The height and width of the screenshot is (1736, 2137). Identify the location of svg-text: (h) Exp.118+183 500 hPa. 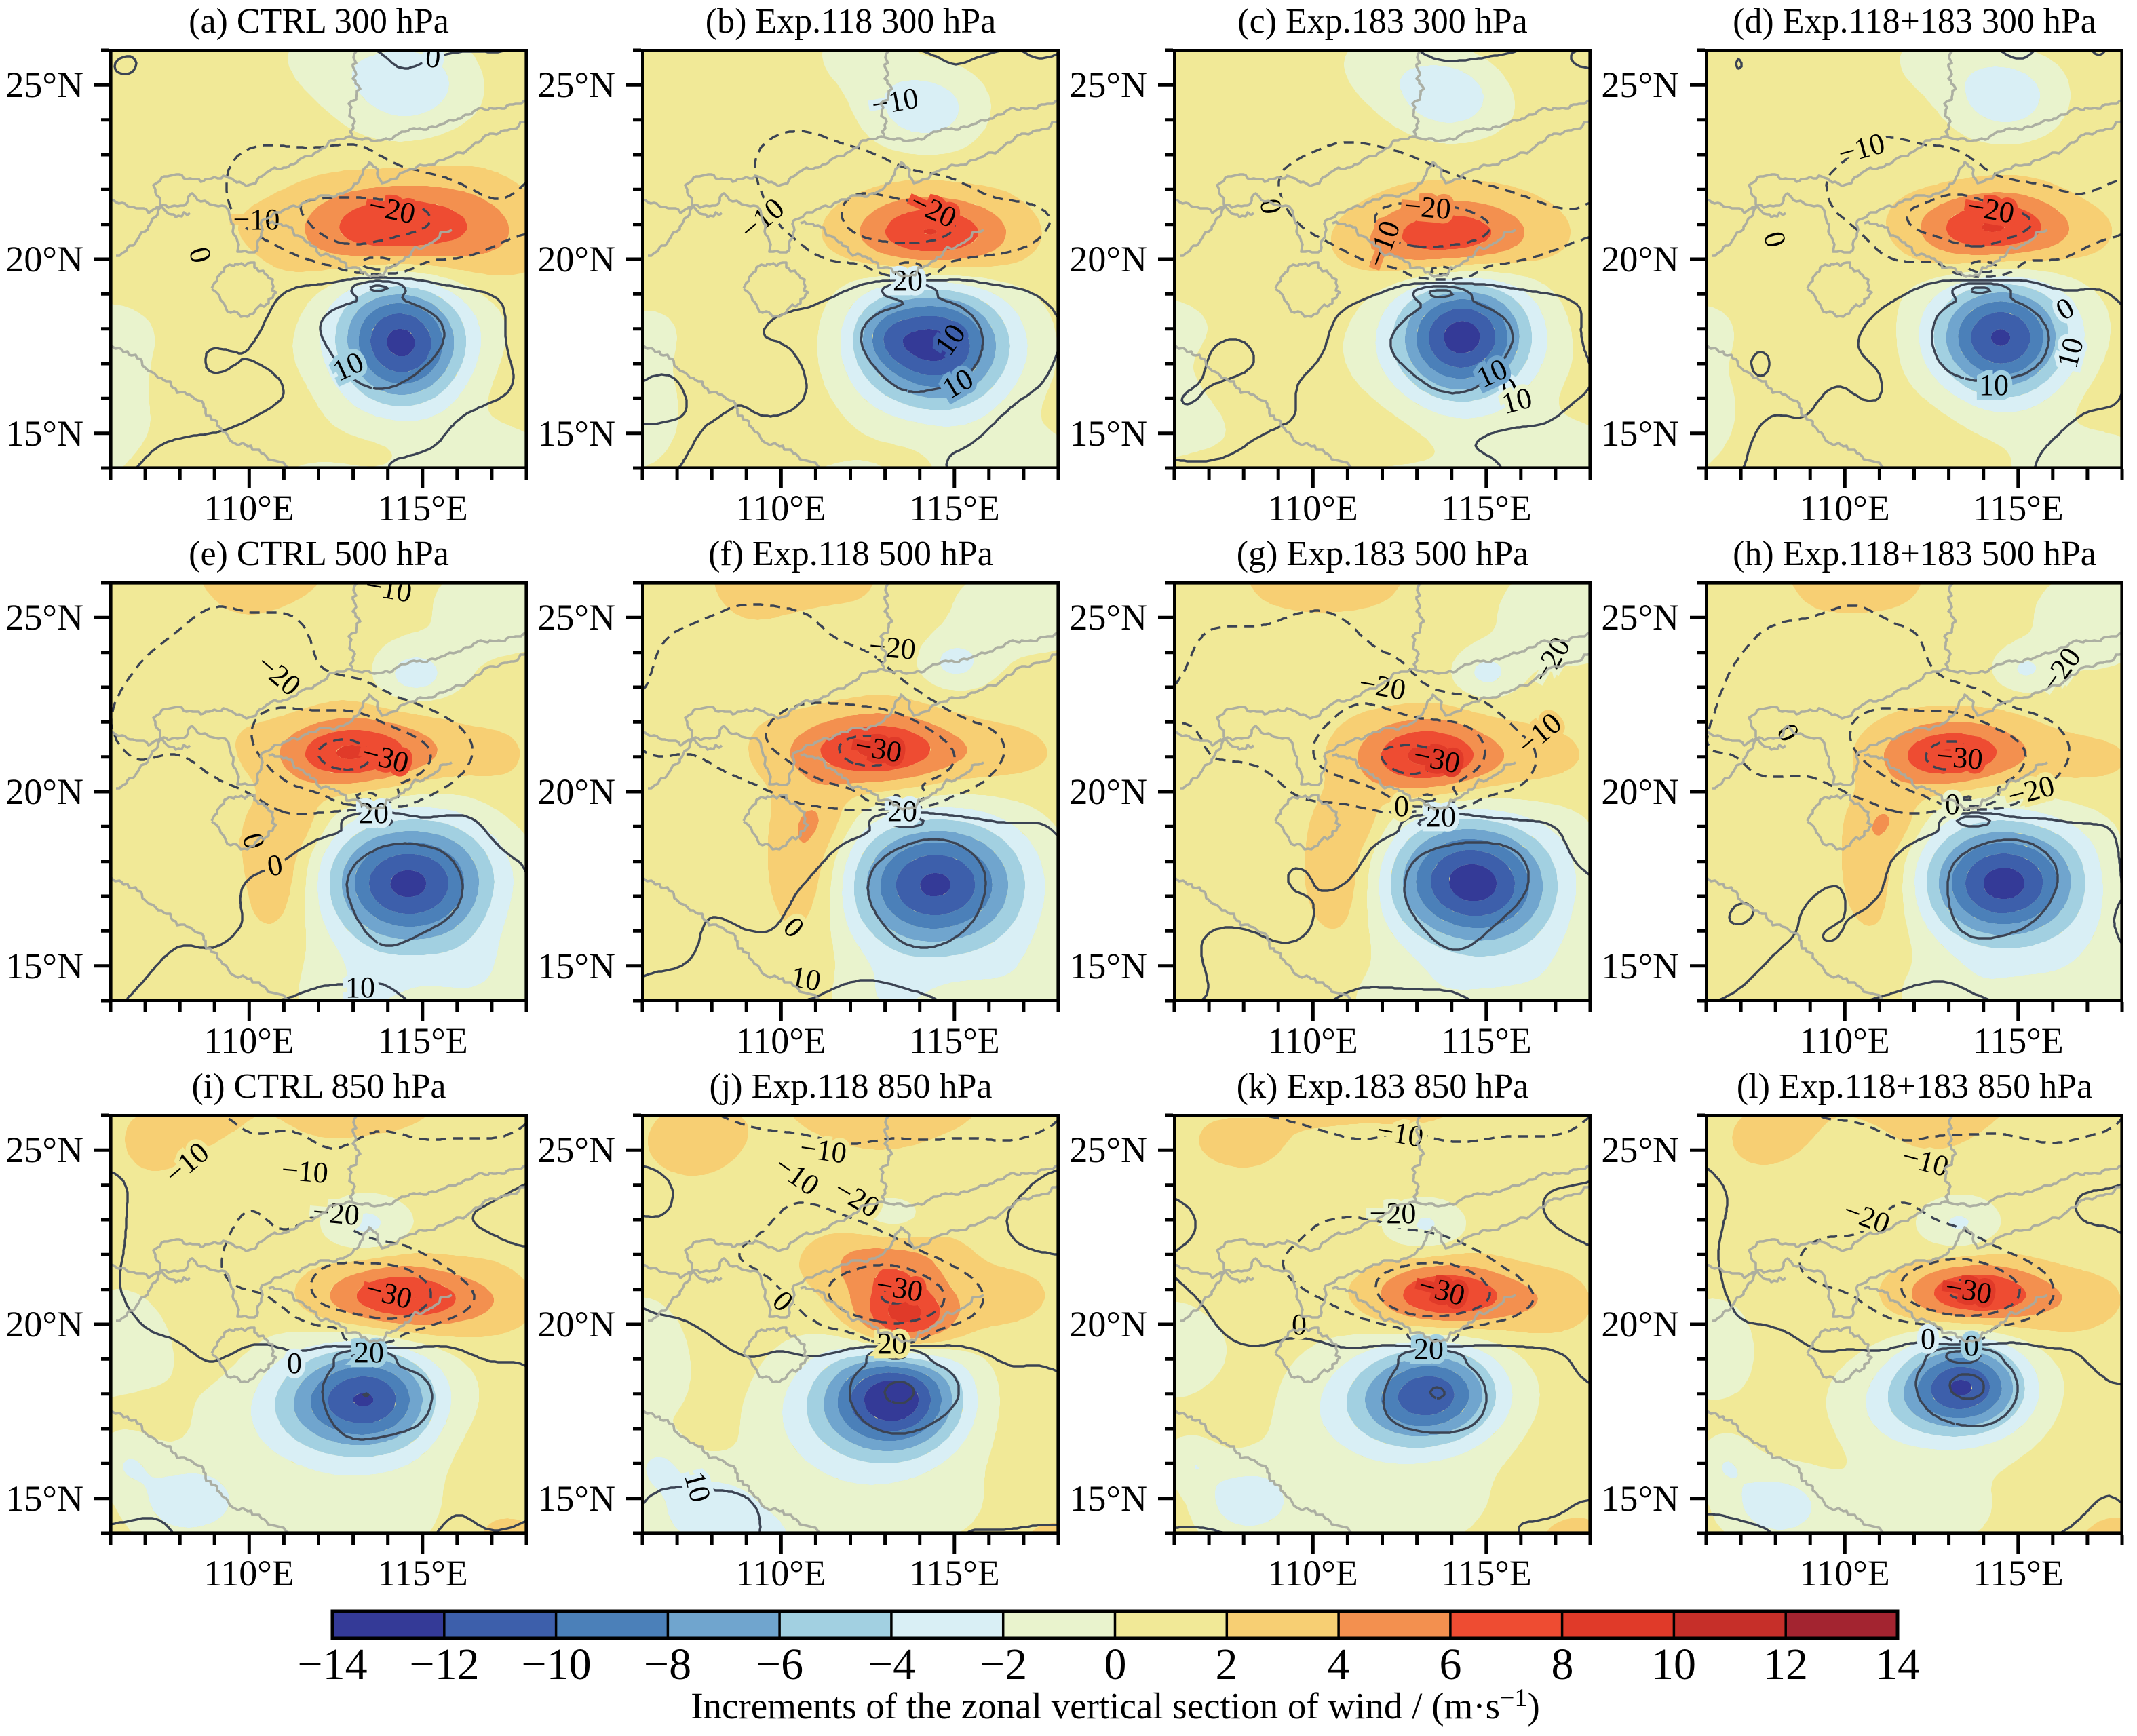
(1915, 554).